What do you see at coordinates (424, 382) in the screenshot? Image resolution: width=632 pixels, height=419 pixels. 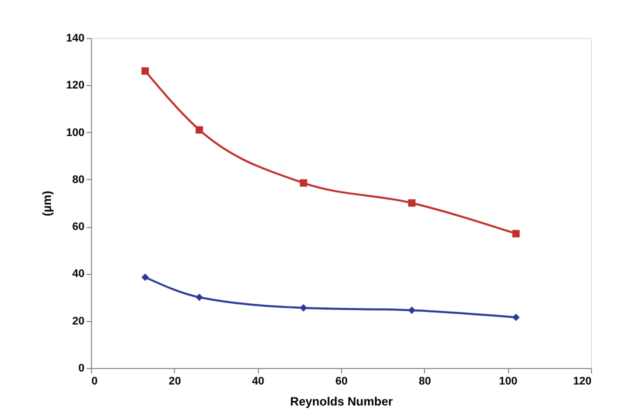 I see `x-tick-label: 80` at bounding box center [424, 382].